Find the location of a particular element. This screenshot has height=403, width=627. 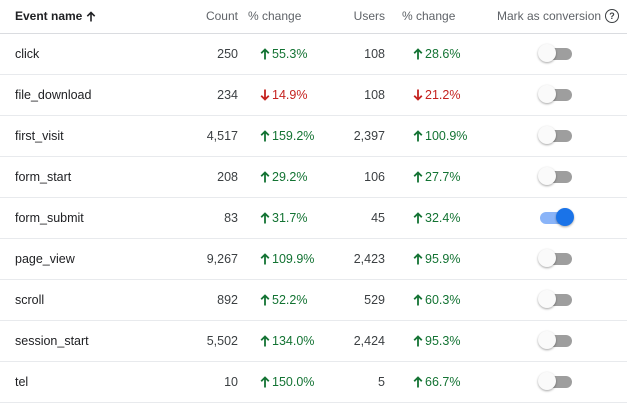

table-row: session_start 5,502 134.0% 2,424 95.3% is located at coordinates (313, 341).